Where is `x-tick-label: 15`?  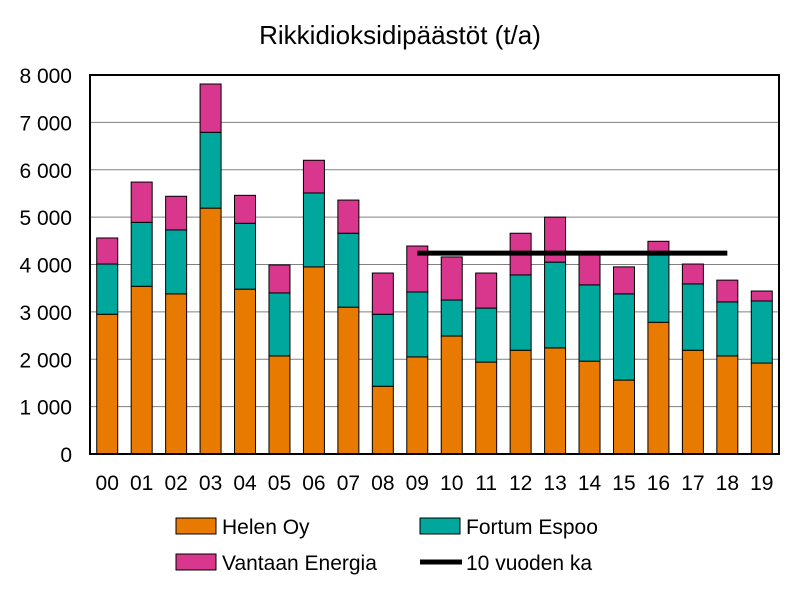 x-tick-label: 15 is located at coordinates (623, 483).